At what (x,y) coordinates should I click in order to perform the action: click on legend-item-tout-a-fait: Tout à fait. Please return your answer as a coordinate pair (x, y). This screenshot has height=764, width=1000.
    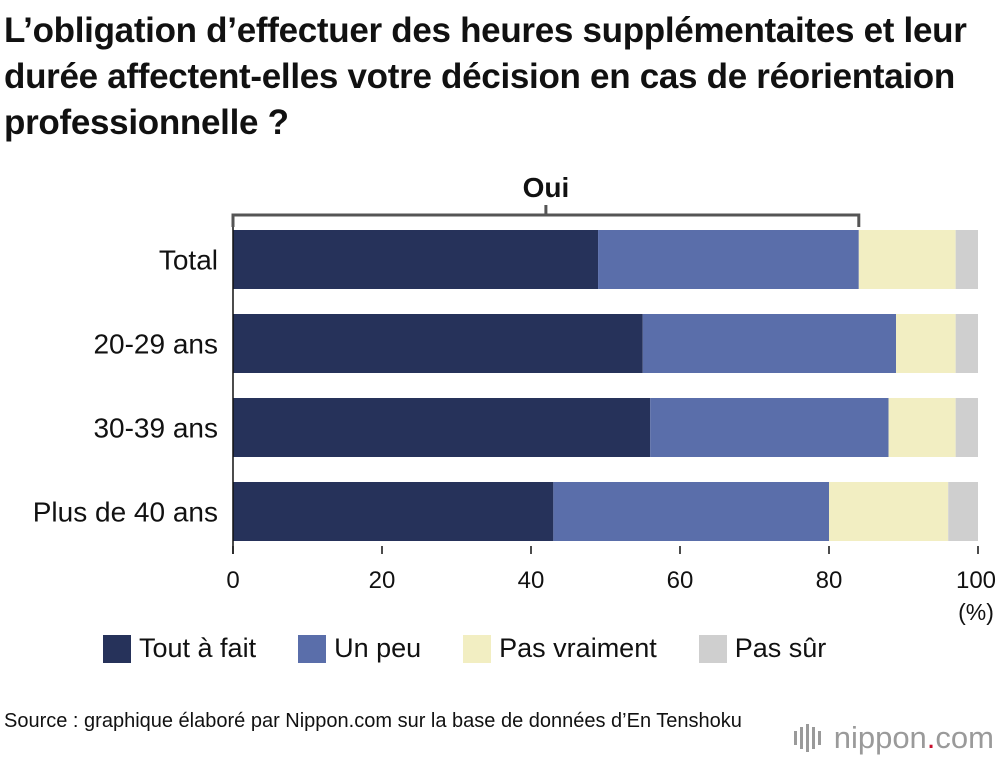
    Looking at the image, I should click on (179, 648).